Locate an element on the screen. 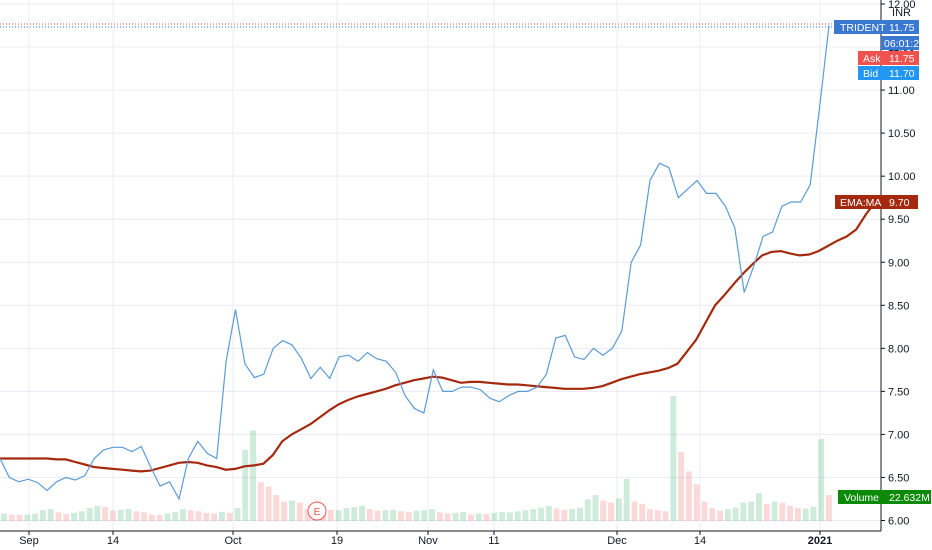 This screenshot has height=550, width=932. price-tick-label: 6.50 is located at coordinates (898, 478).